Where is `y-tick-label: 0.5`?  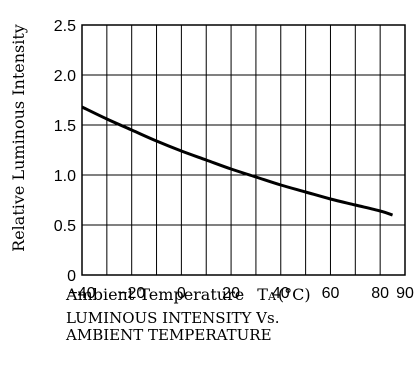 y-tick-label: 0.5 is located at coordinates (65, 226).